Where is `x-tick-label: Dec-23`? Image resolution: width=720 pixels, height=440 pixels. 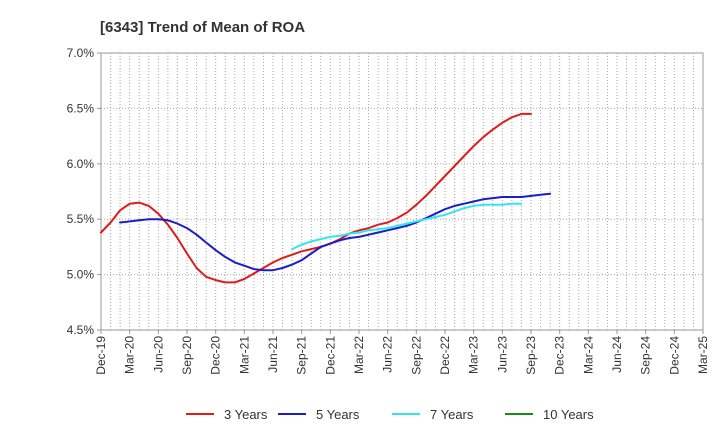 x-tick-label: Dec-23 is located at coordinates (560, 355).